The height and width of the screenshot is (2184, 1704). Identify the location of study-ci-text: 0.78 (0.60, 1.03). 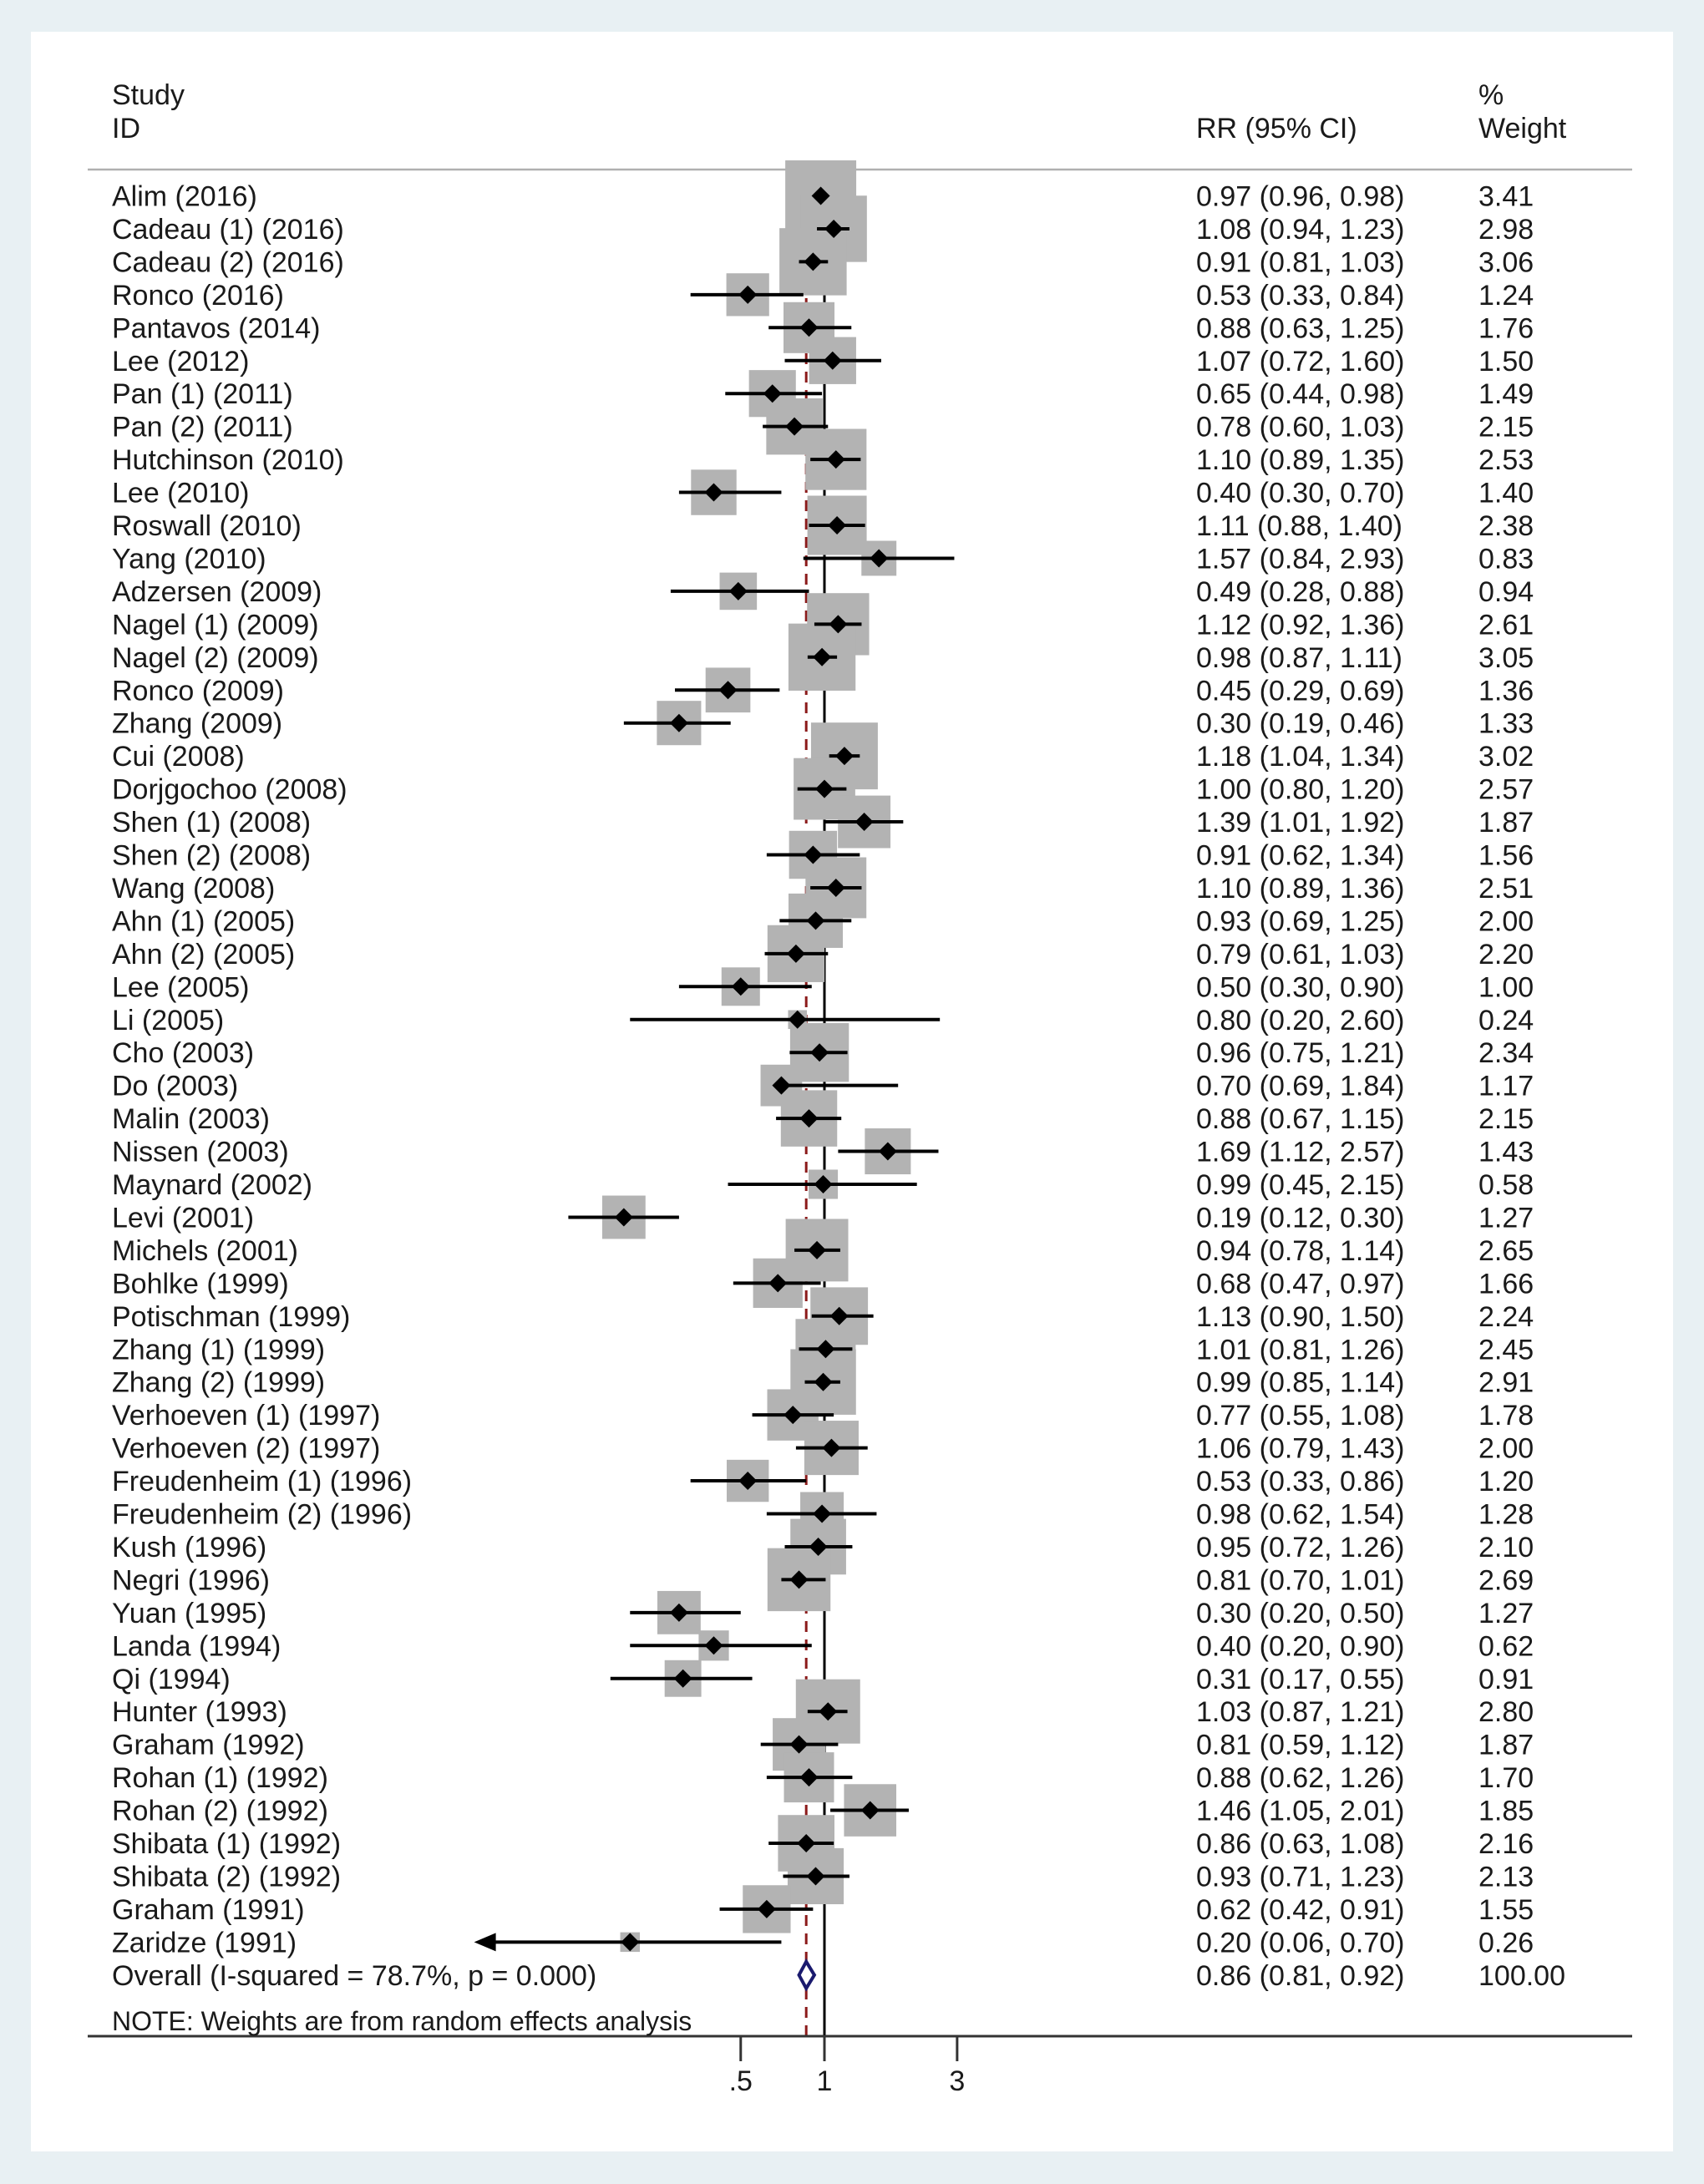
(1300, 427).